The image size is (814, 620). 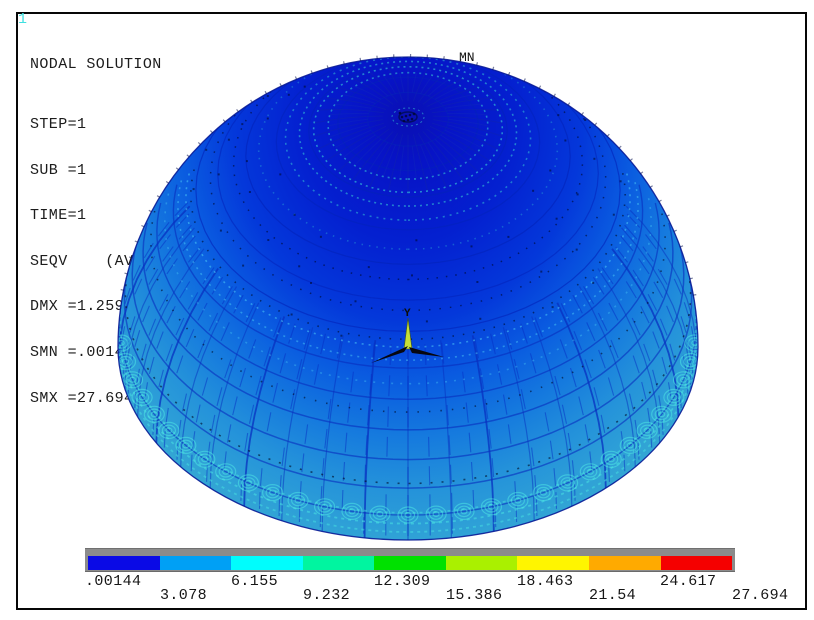 I want to click on triad-y-arrow, so click(x=408, y=333).